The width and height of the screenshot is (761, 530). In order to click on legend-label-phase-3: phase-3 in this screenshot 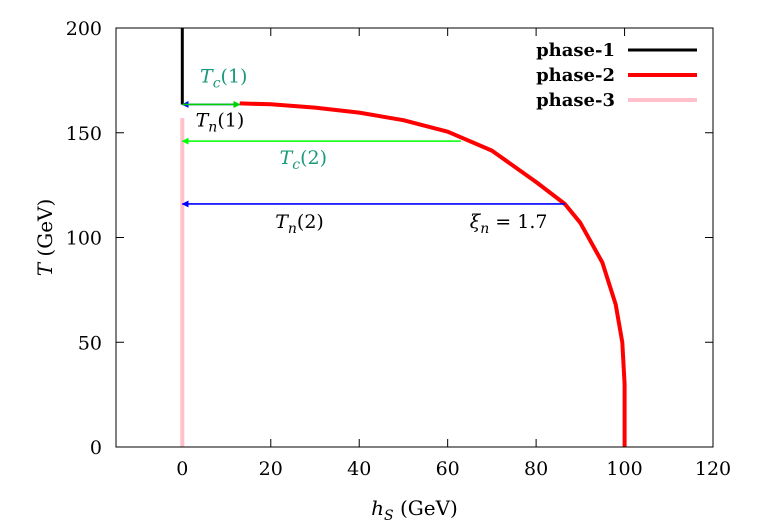, I will do `click(575, 100)`.